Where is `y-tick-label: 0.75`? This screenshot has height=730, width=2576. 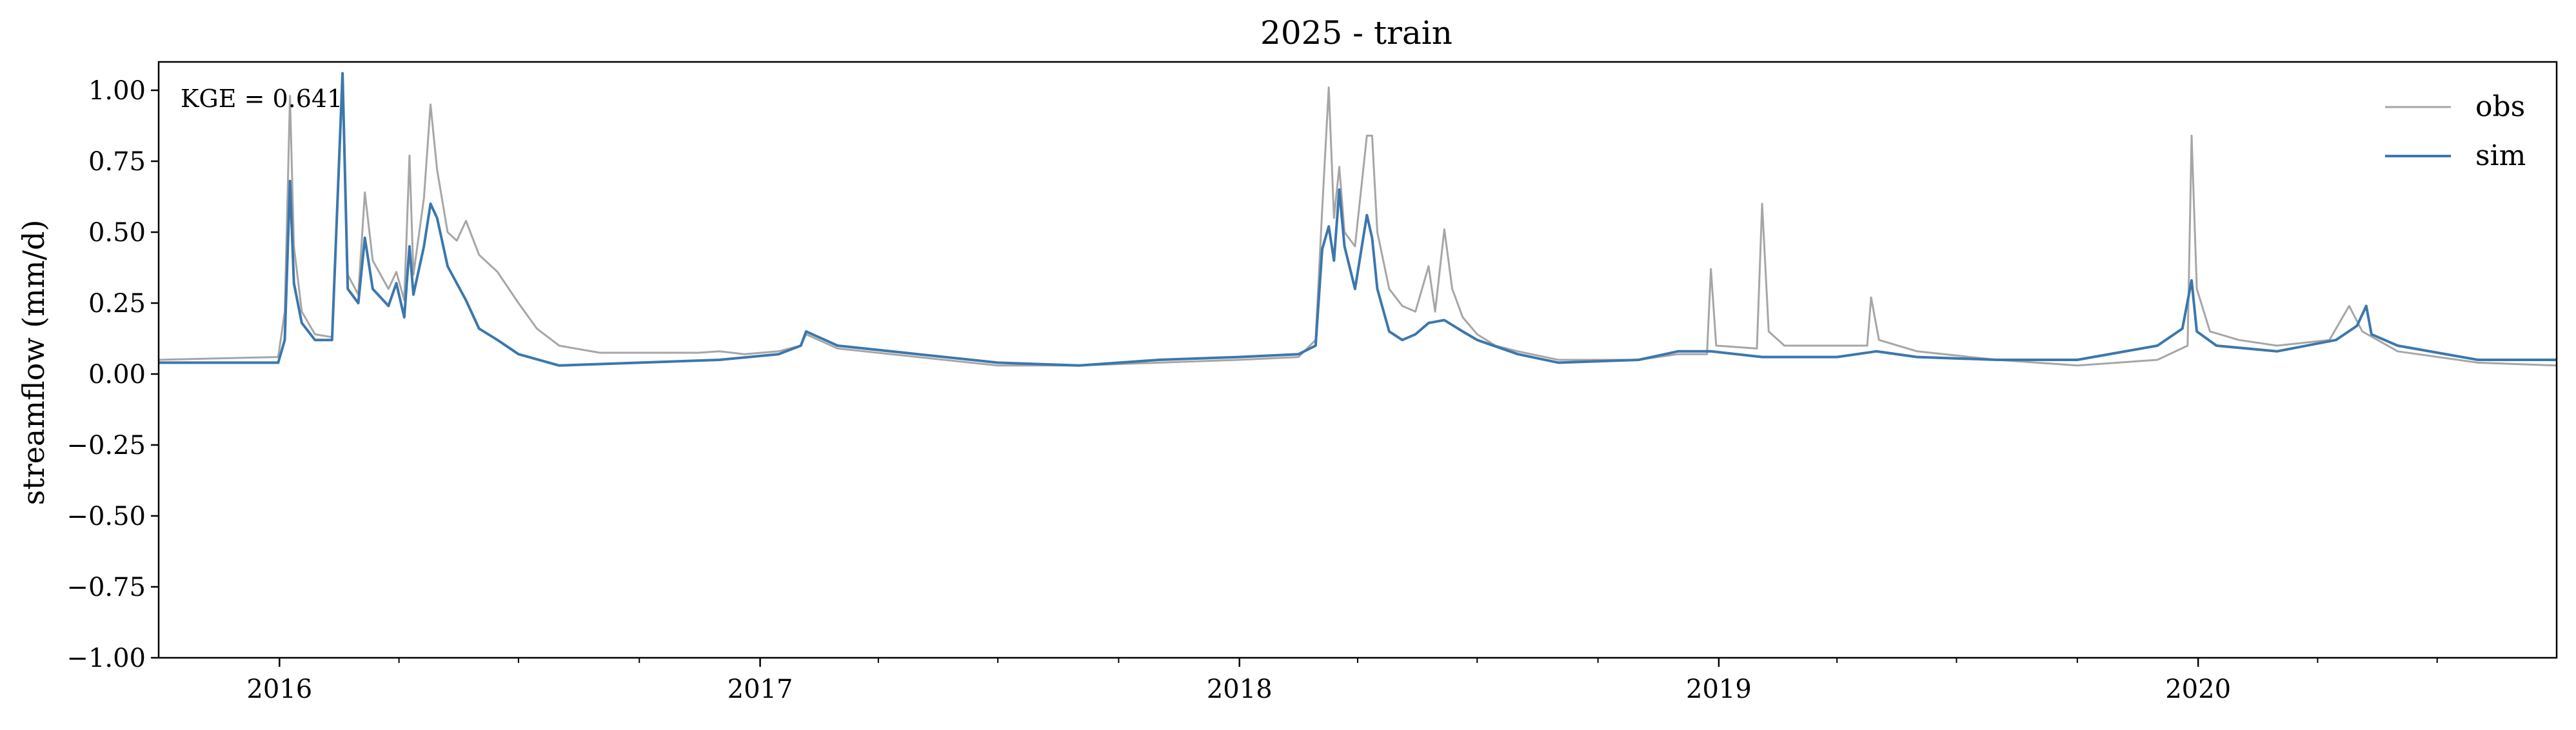 y-tick-label: 0.75 is located at coordinates (117, 162).